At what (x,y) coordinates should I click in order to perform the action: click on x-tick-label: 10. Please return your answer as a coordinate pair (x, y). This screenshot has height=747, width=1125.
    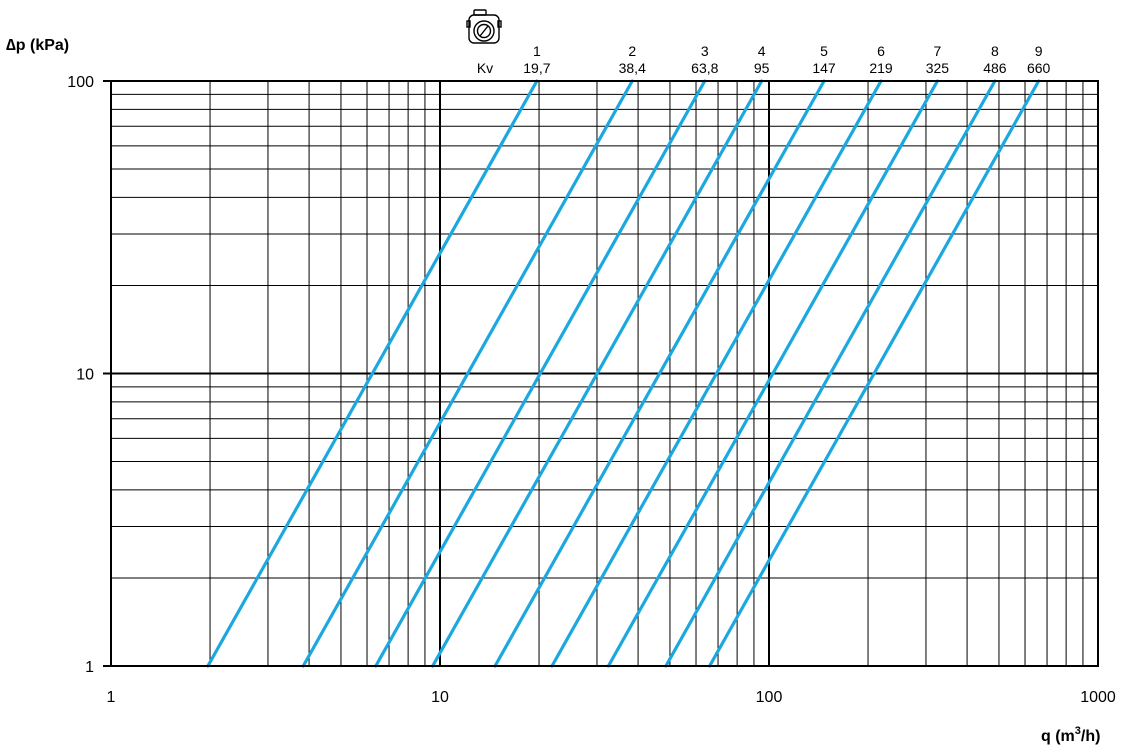
    Looking at the image, I should click on (440, 697).